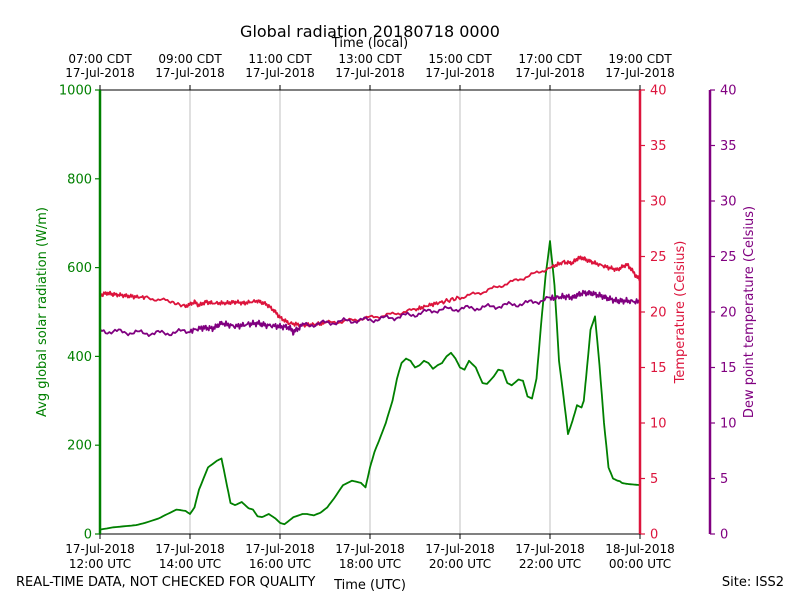 Image resolution: width=800 pixels, height=600 pixels. What do you see at coordinates (166, 582) in the screenshot?
I see `quality-disclaimer: REAL-TIME DATA, NOT CHECKED FOR QUALITY` at bounding box center [166, 582].